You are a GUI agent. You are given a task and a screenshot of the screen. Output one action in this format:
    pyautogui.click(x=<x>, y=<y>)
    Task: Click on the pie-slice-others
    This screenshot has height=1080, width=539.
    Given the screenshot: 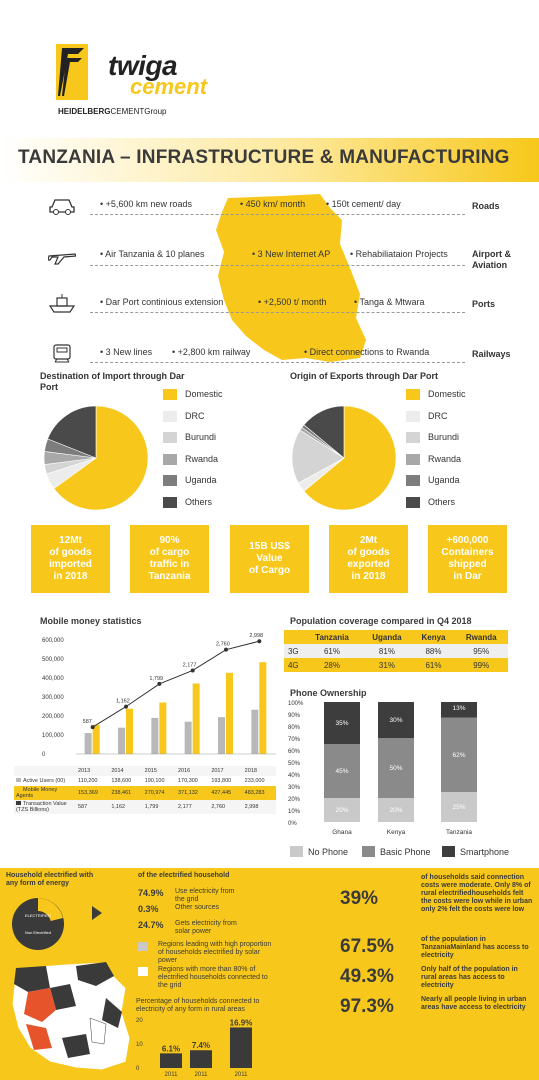 What is the action you would take?
    pyautogui.click(x=72, y=432)
    